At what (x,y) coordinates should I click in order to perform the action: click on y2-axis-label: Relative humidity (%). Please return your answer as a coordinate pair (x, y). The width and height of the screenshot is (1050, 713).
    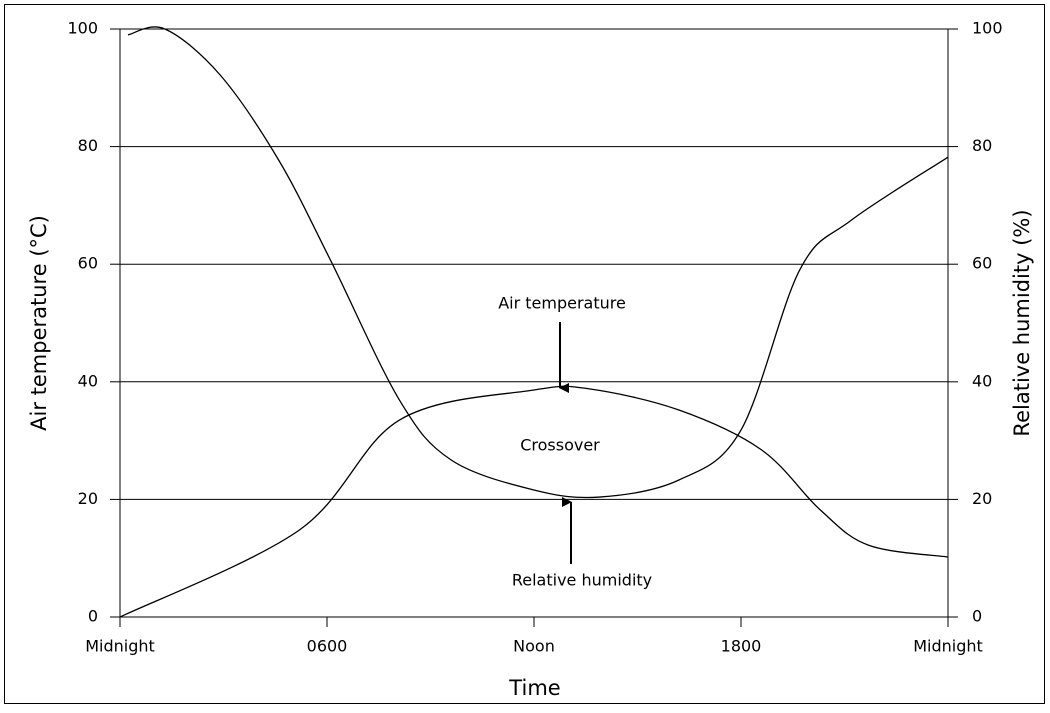
    Looking at the image, I should click on (1022, 322).